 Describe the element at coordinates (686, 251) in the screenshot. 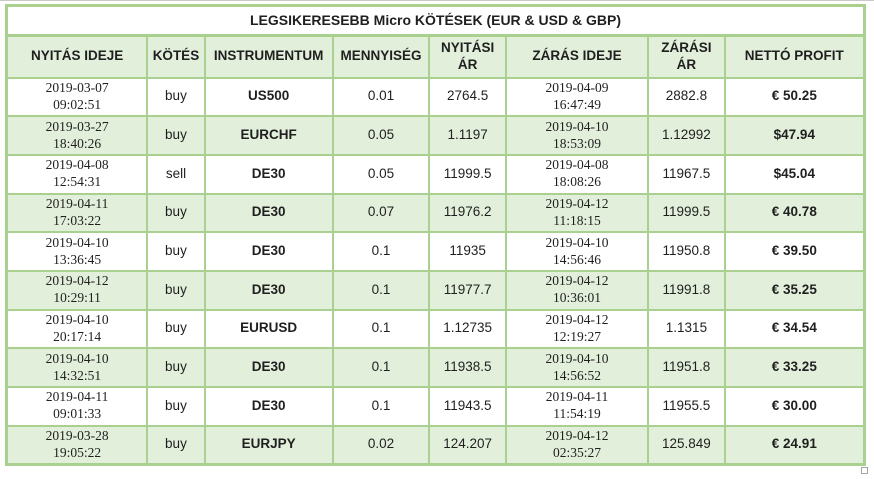

I see `cell-close-price: 11950.8` at that location.